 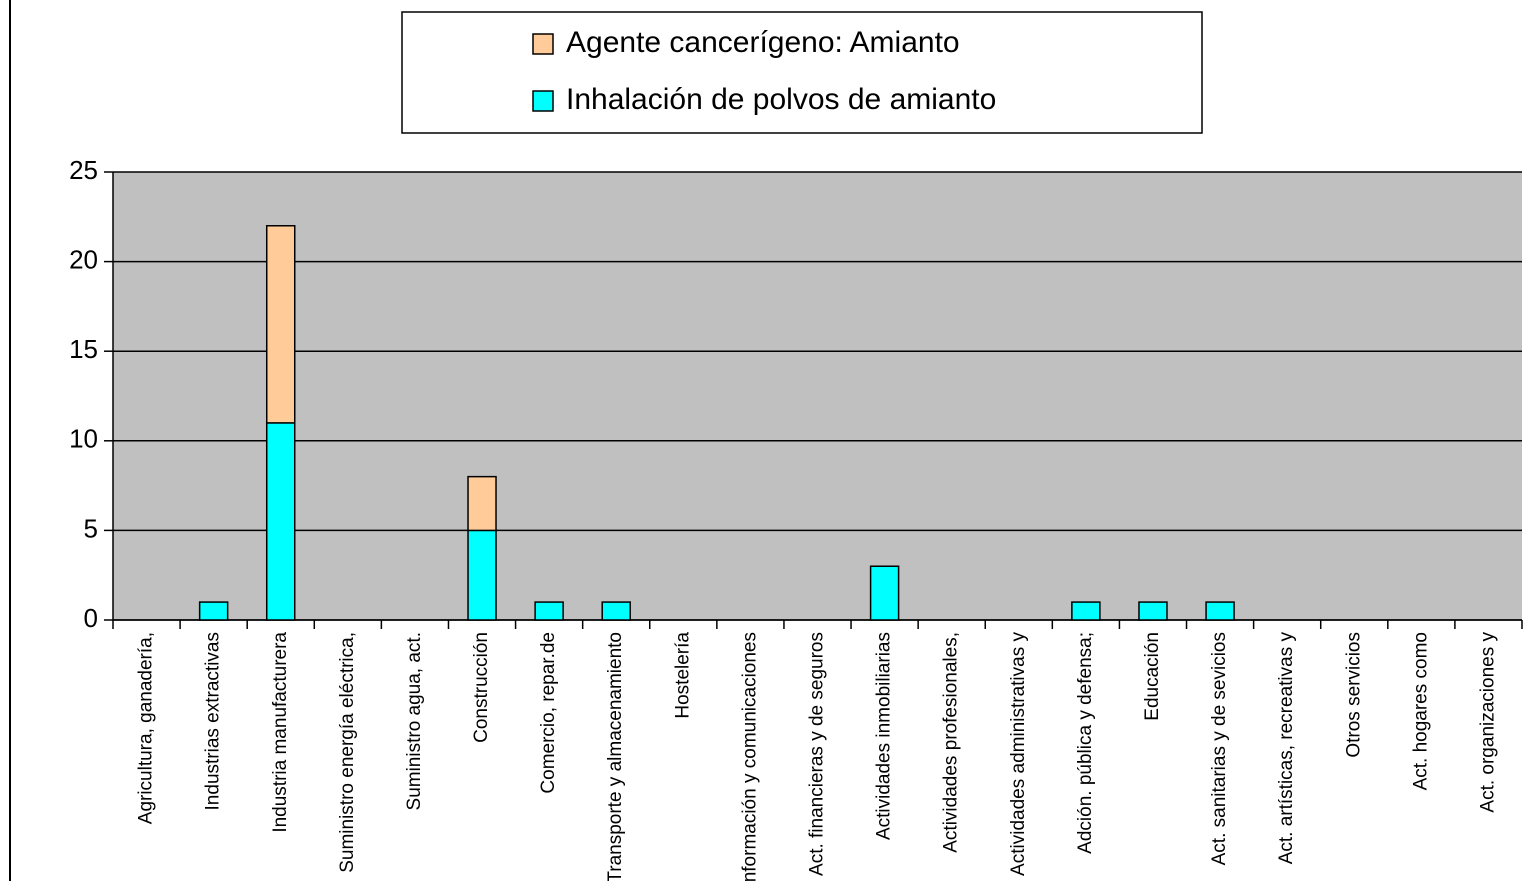 I want to click on y-tick-label: 5, so click(x=91, y=528).